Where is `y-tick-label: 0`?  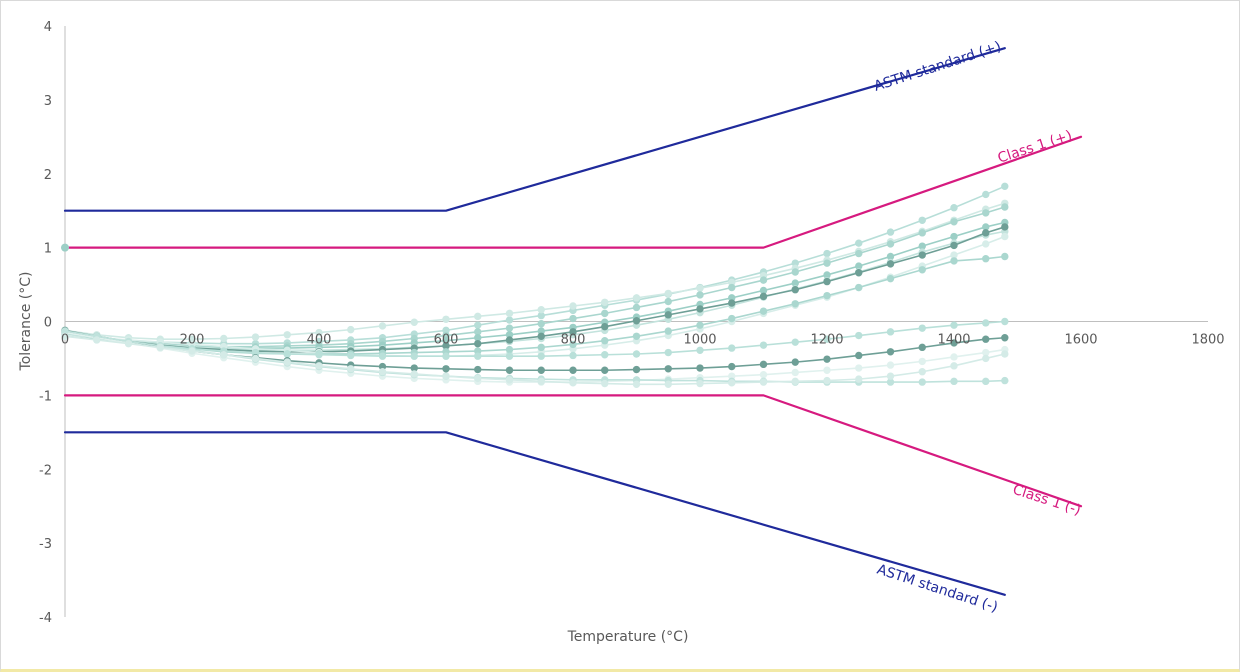
y-tick-label: 0 is located at coordinates (48, 323).